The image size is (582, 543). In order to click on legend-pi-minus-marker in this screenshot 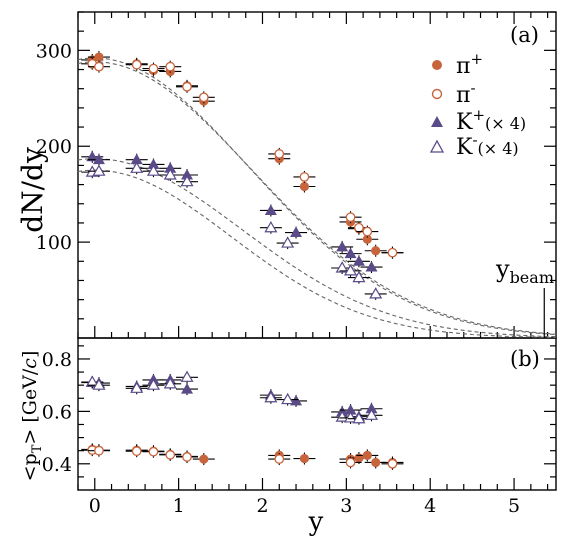, I will do `click(437, 94)`.